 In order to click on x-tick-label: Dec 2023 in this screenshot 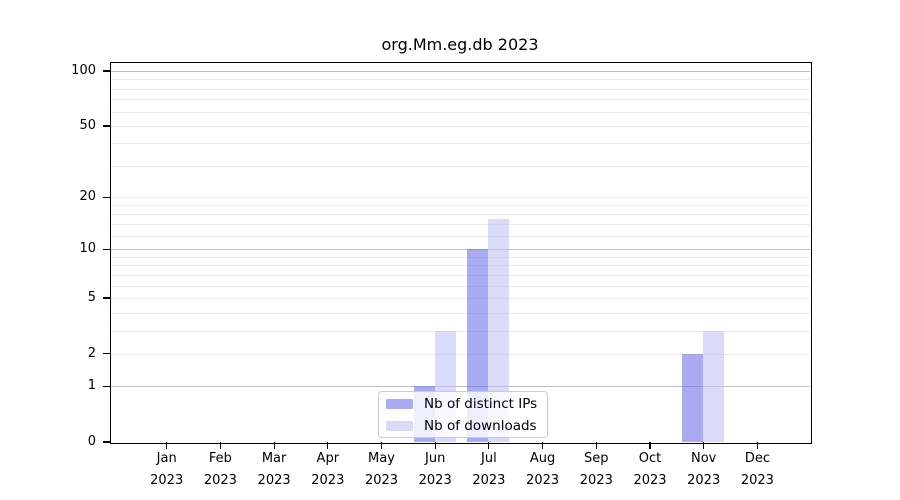, I will do `click(757, 470)`.